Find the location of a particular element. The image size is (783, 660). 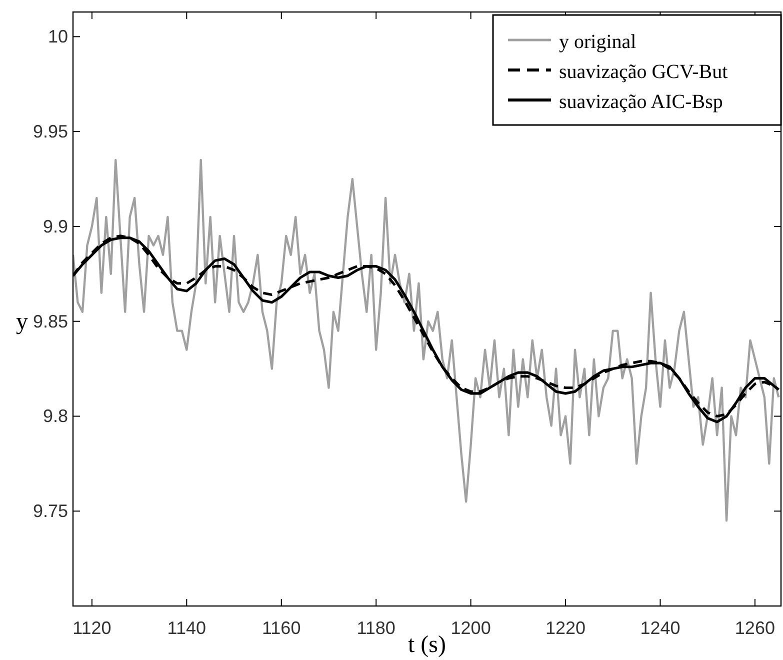

y-tick-label: 9.95 is located at coordinates (50, 132).